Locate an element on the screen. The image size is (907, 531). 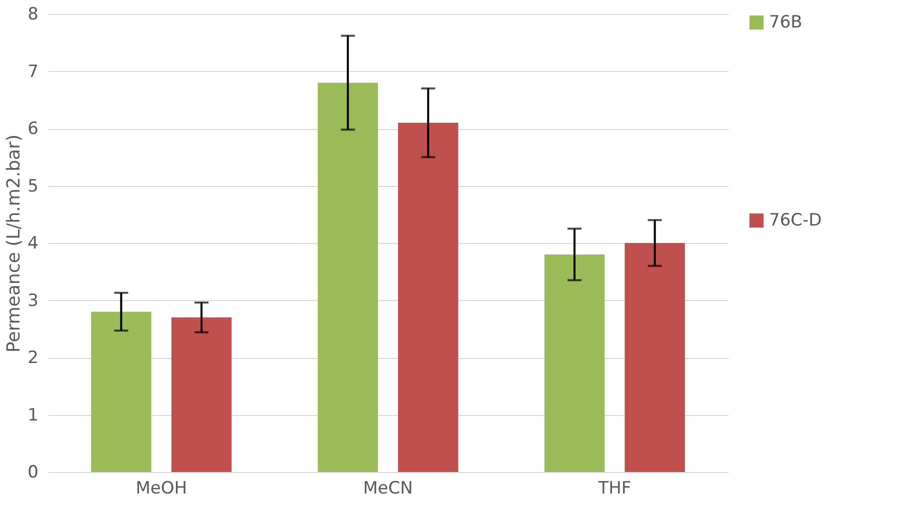
x-tick-label: MeCN is located at coordinates (388, 488).